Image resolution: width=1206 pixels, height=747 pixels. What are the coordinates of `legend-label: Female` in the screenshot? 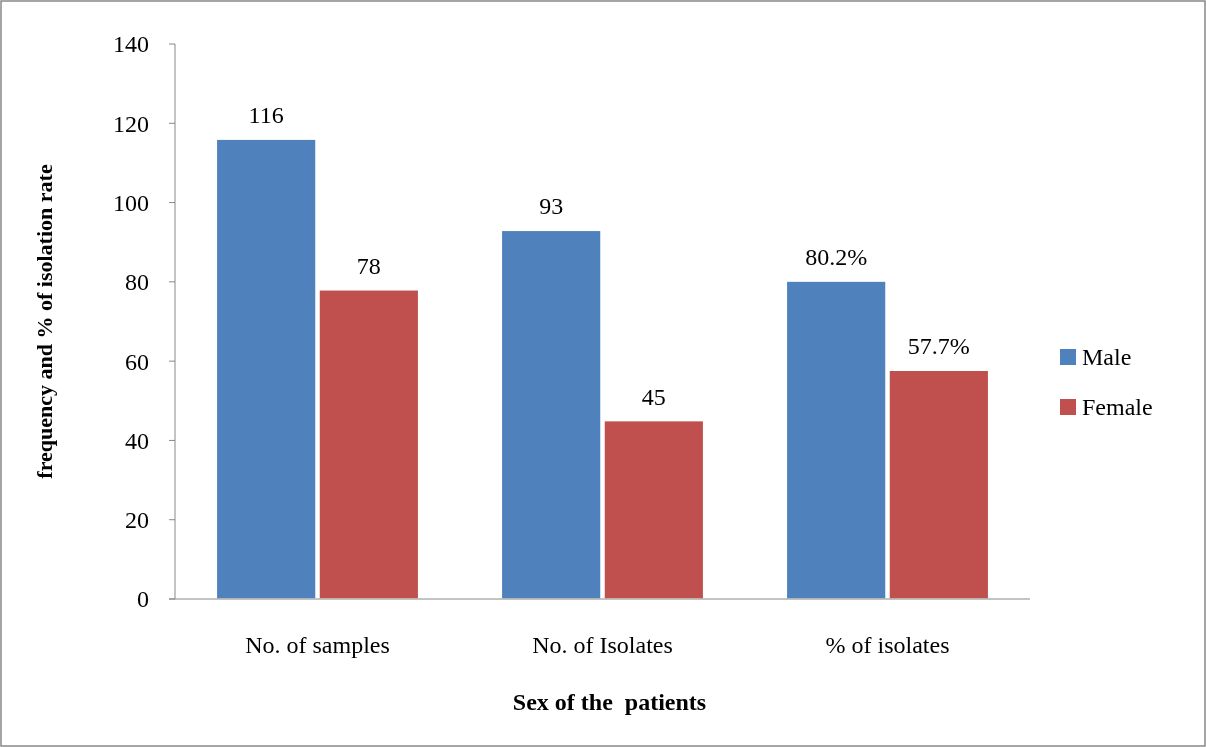 It's located at (1117, 407).